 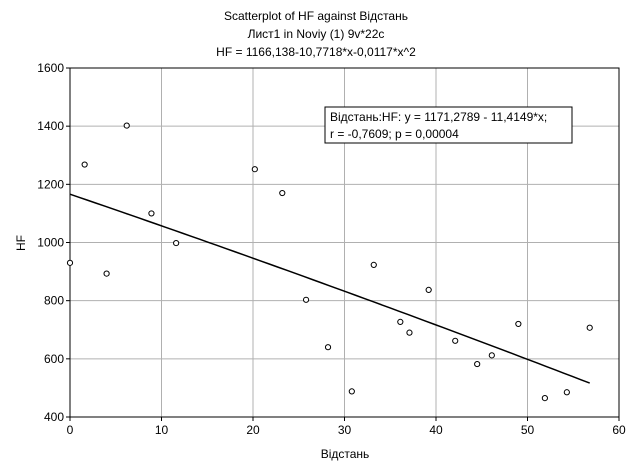 What do you see at coordinates (438, 117) in the screenshot?
I see `annotation-line-1: Відстань:HF: y = 1171,2789 - 11,4149*x;` at bounding box center [438, 117].